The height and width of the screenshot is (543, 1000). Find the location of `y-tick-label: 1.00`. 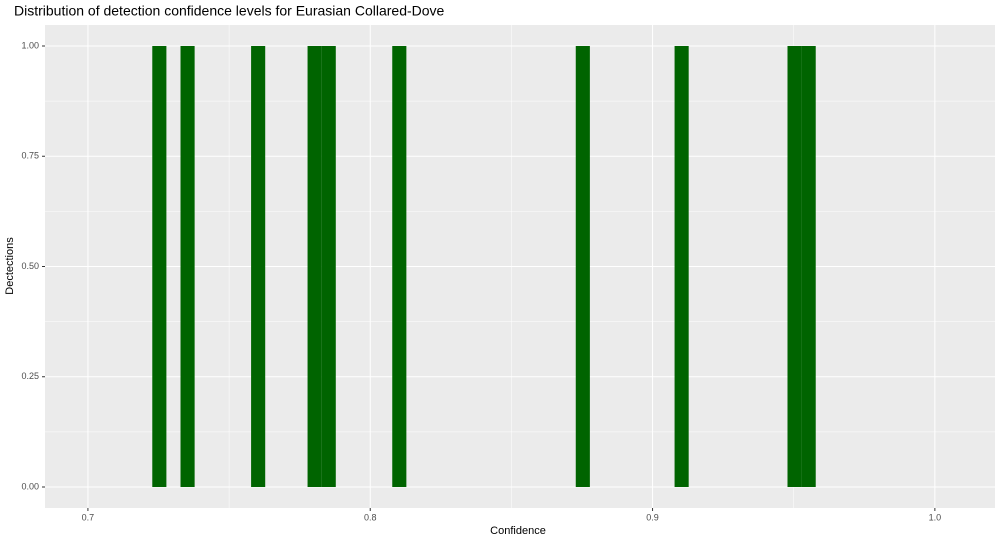

y-tick-label: 1.00 is located at coordinates (30, 45).